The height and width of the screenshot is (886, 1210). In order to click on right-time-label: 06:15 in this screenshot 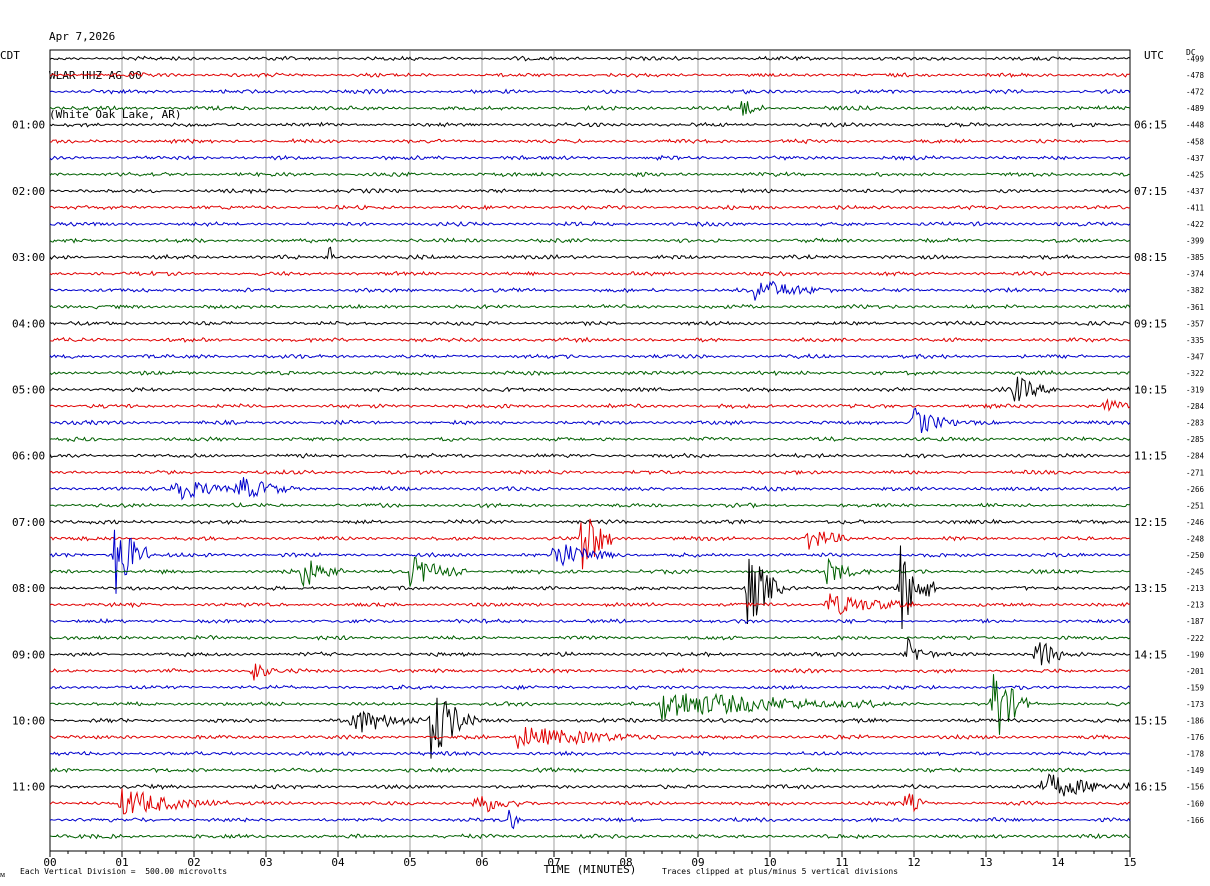, I will do `click(1150, 125)`.